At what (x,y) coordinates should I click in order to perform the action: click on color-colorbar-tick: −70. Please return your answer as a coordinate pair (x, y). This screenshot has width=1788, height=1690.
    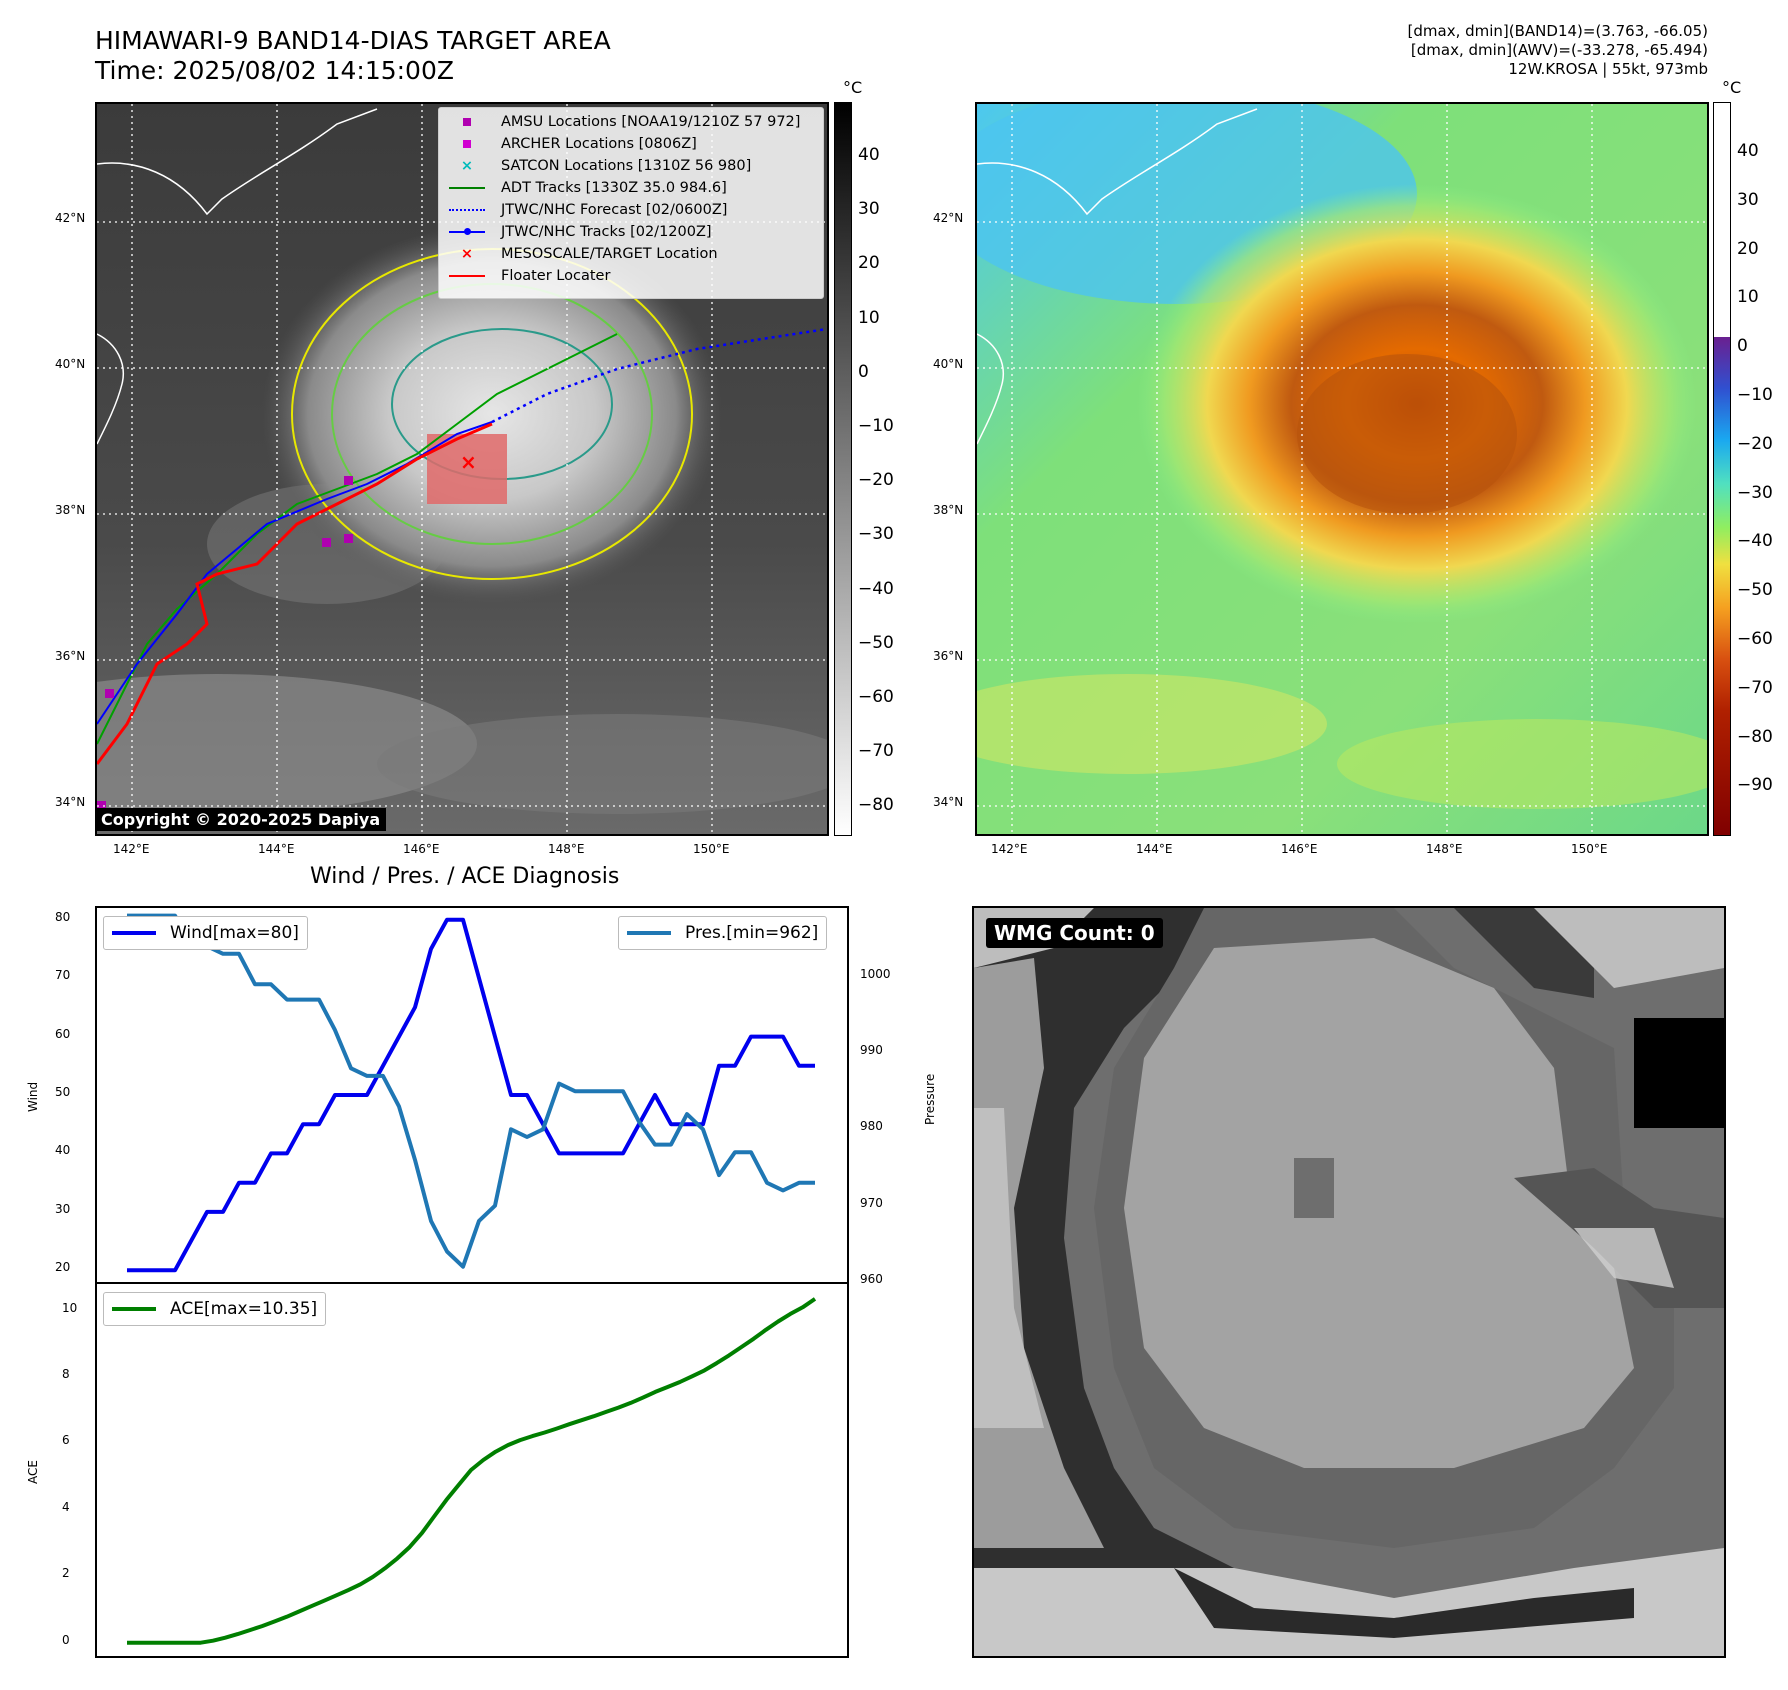
    Looking at the image, I should click on (1755, 687).